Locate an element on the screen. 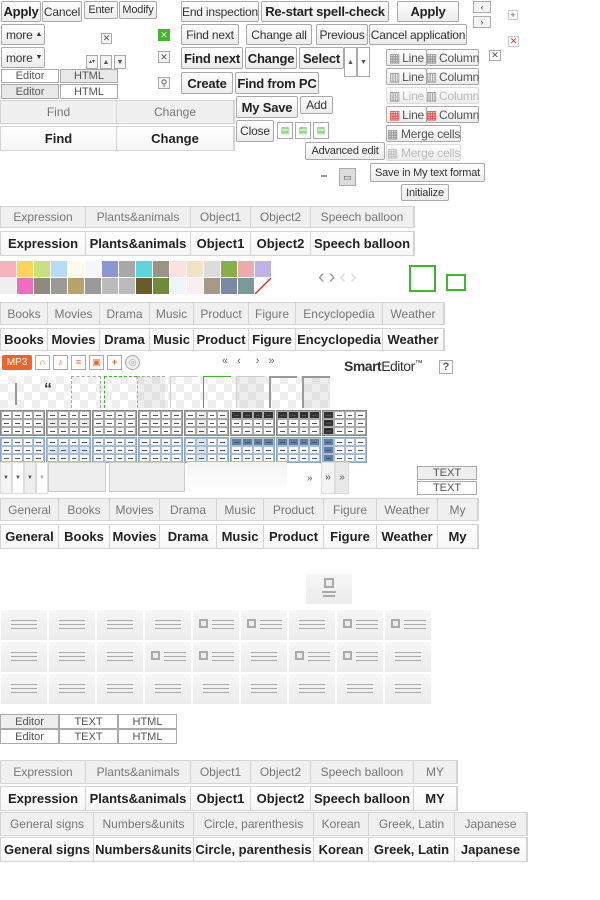  first-page-icon: « is located at coordinates (225, 361).